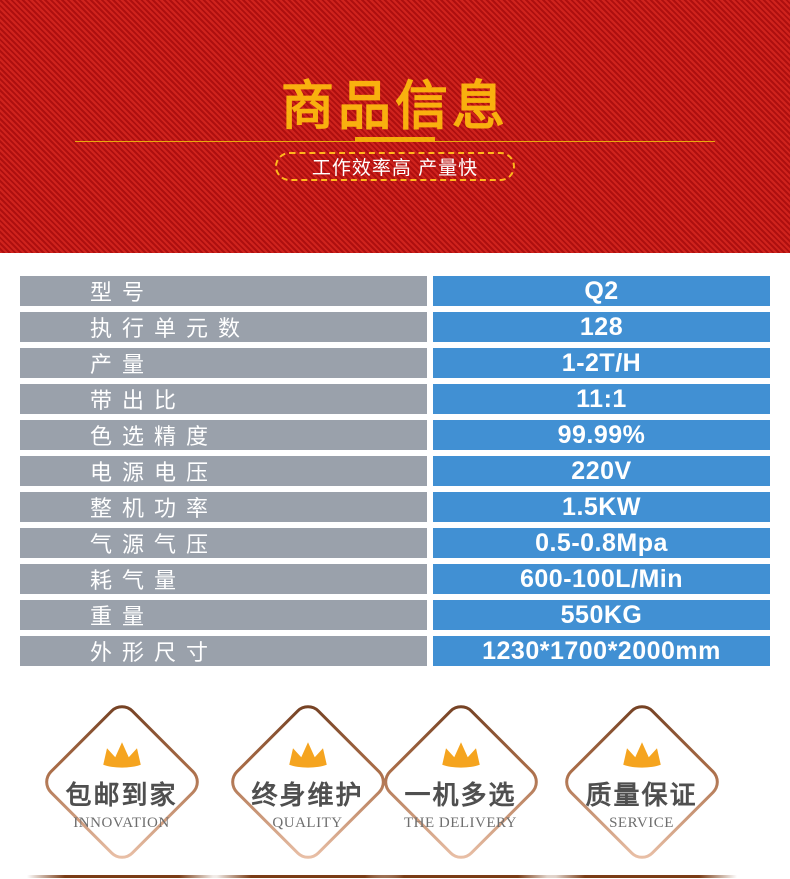 This screenshot has width=790, height=879. I want to click on spec-value: 11:1, so click(601, 399).